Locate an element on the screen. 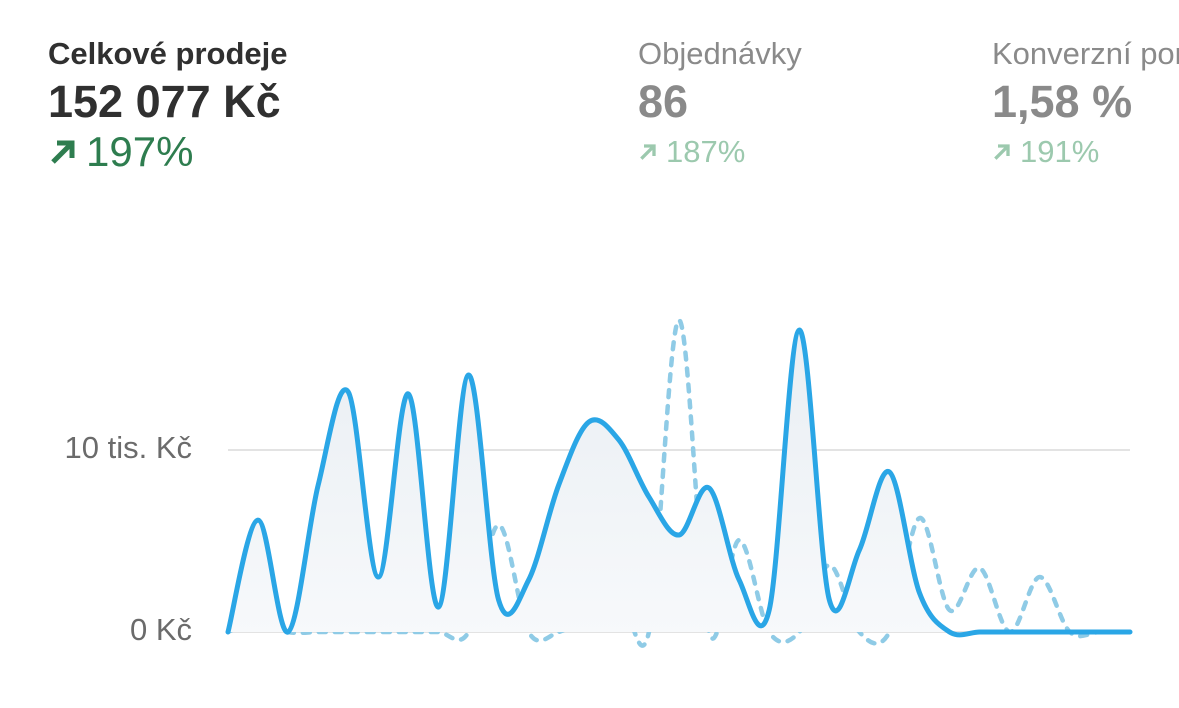 The width and height of the screenshot is (1179, 708). metric-value: 86 is located at coordinates (663, 101).